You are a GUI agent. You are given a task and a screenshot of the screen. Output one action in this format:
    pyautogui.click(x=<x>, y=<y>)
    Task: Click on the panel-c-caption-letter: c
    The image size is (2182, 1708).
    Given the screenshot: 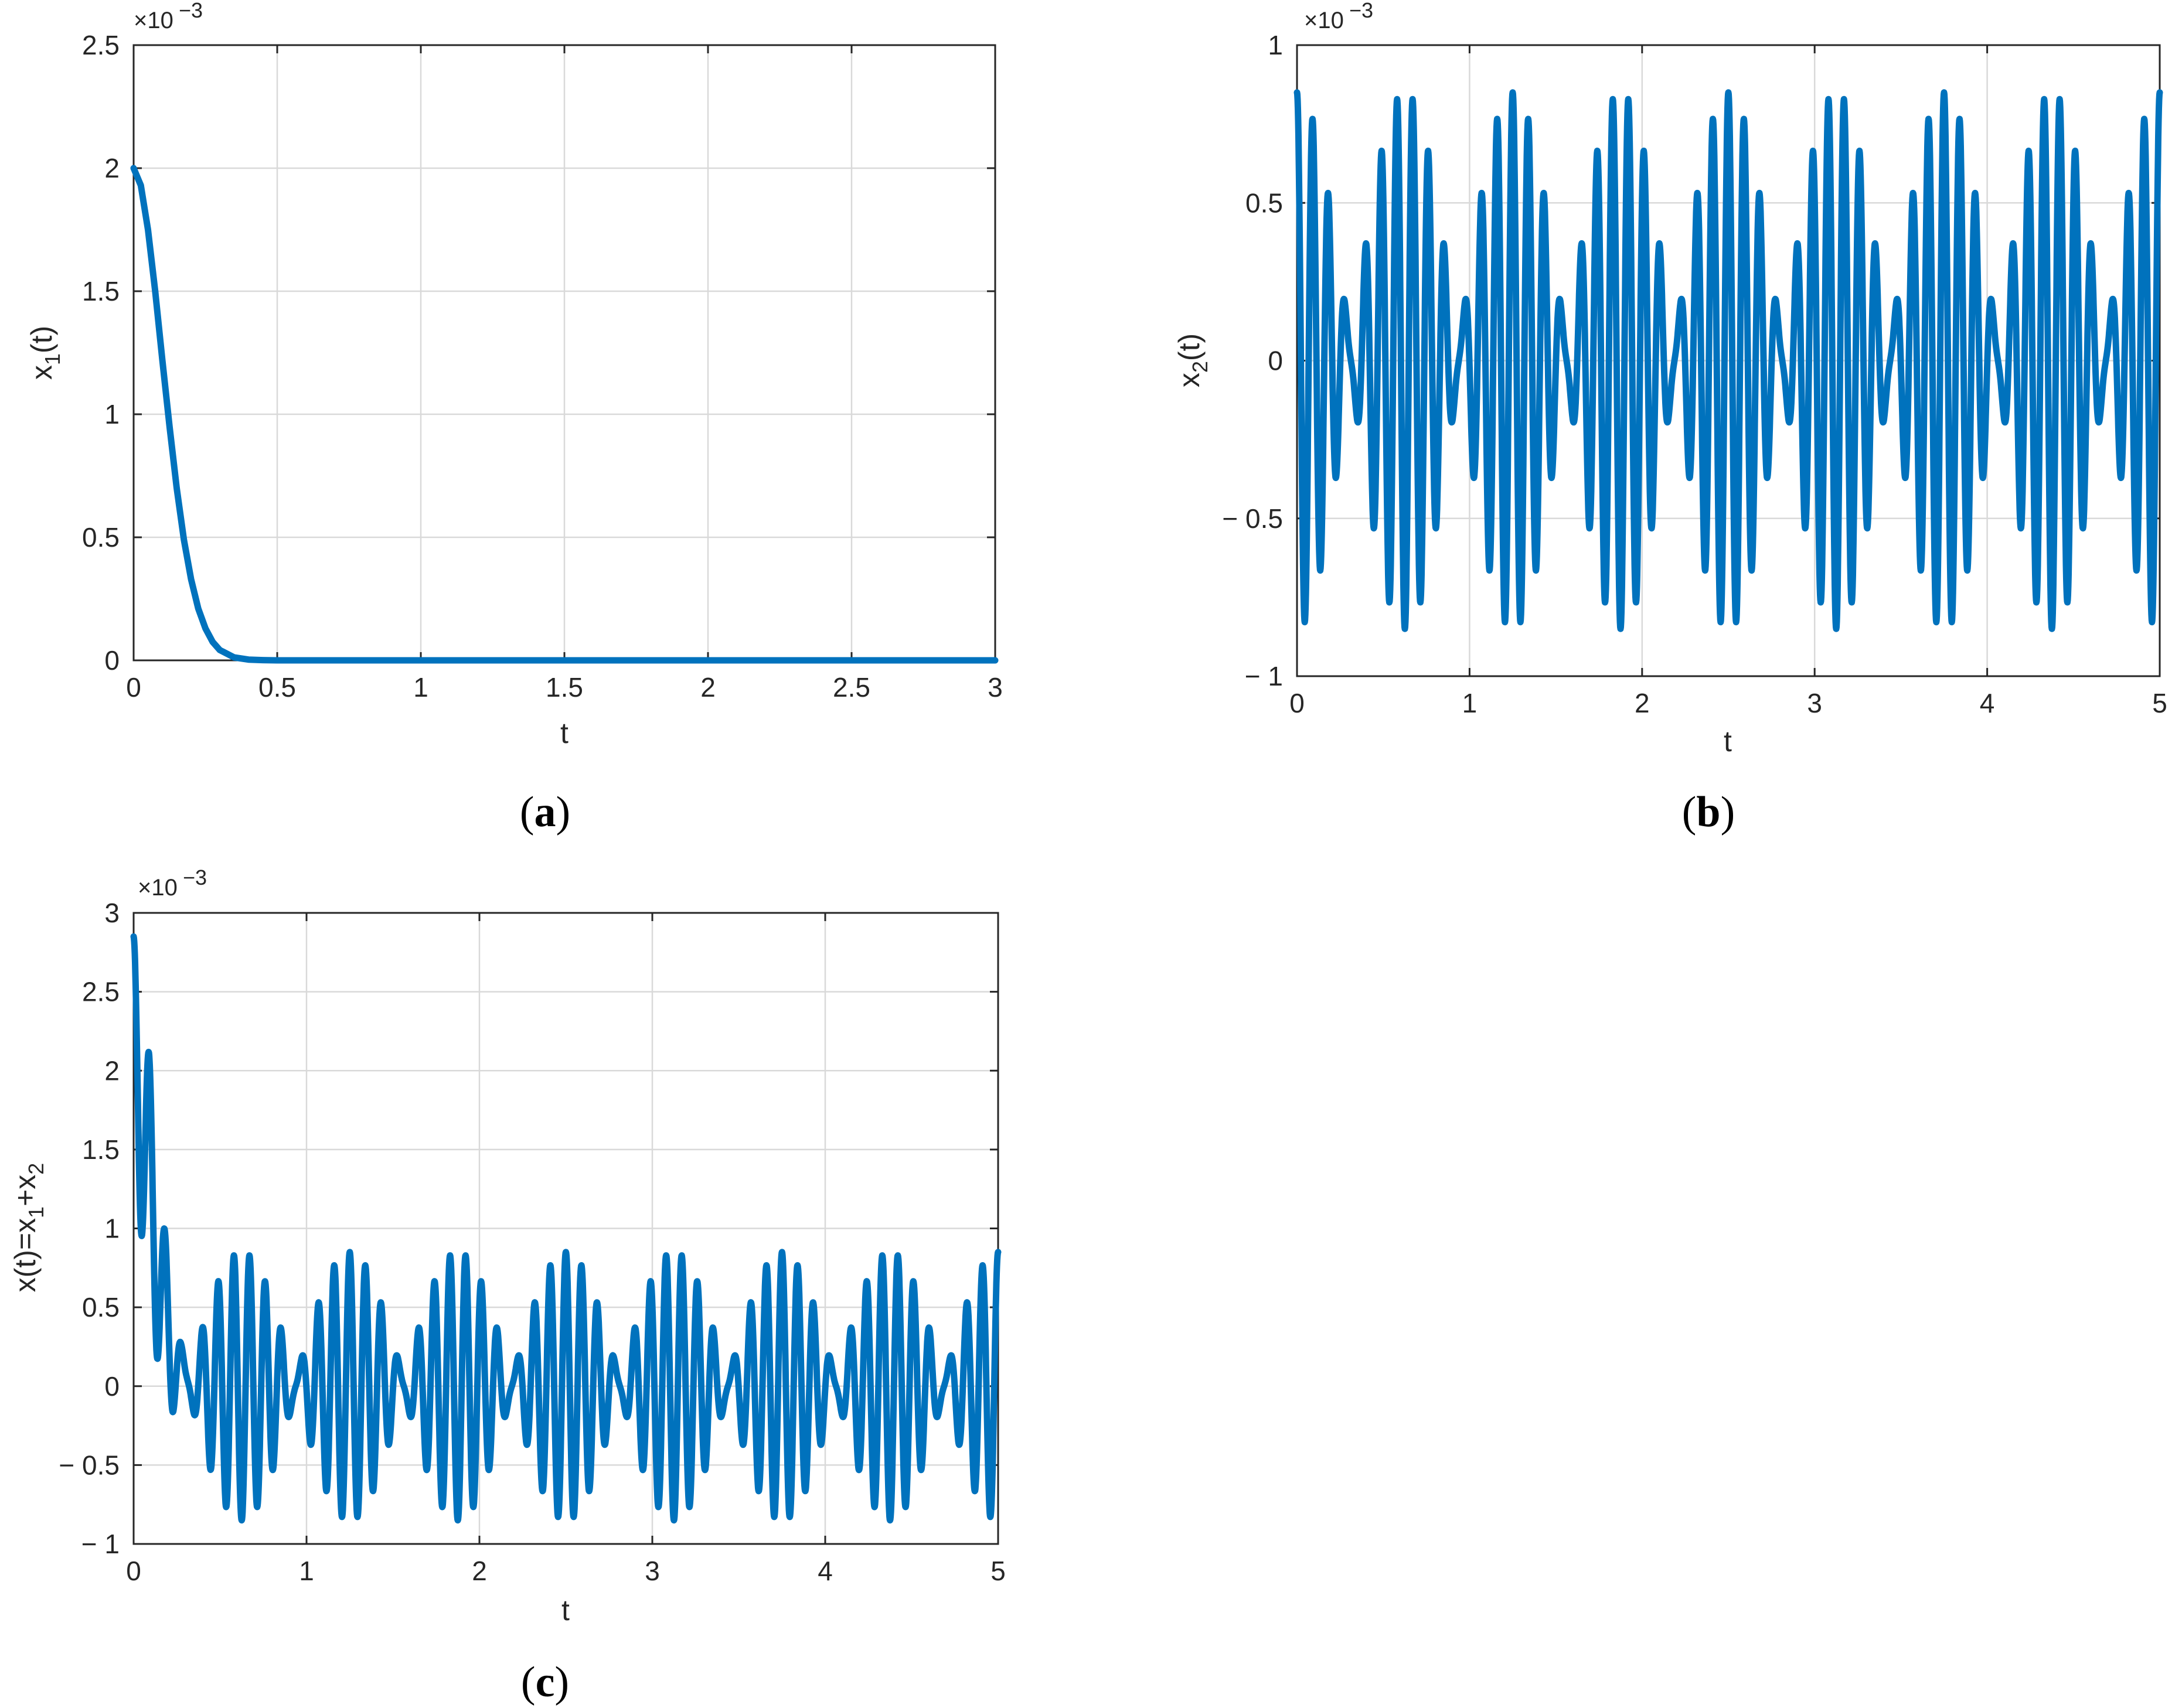 What is the action you would take?
    pyautogui.click(x=545, y=1682)
    